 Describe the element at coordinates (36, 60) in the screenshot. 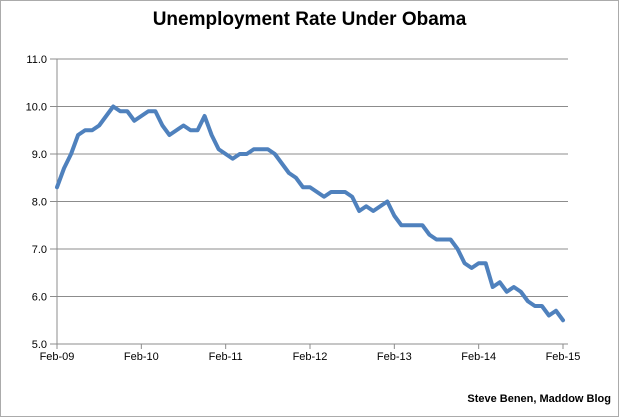

I see `y-axis-tick-label: 11.0` at that location.